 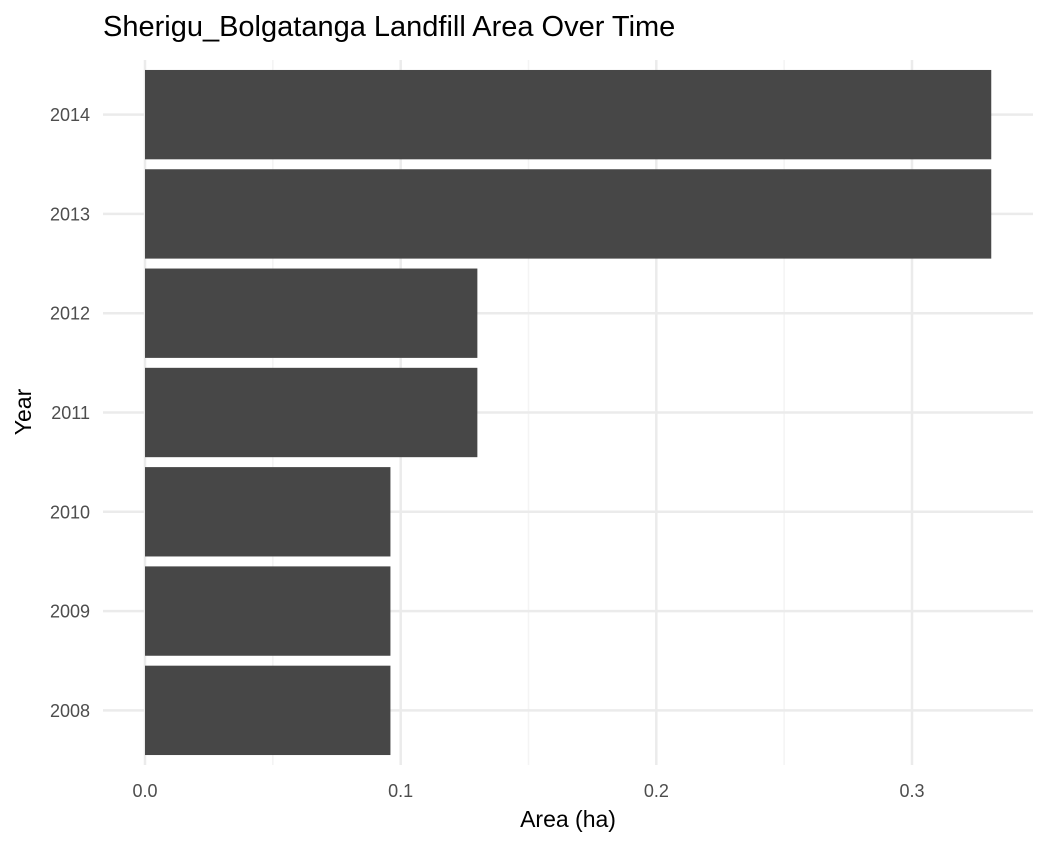 I want to click on bar-2013, so click(x=568, y=214).